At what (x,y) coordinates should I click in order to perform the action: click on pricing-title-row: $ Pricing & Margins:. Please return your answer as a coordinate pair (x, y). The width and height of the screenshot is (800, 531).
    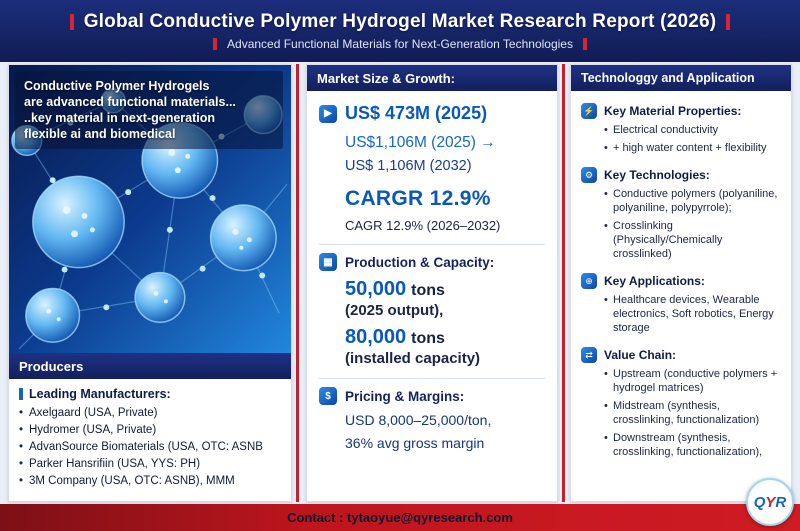
    Looking at the image, I should click on (432, 396).